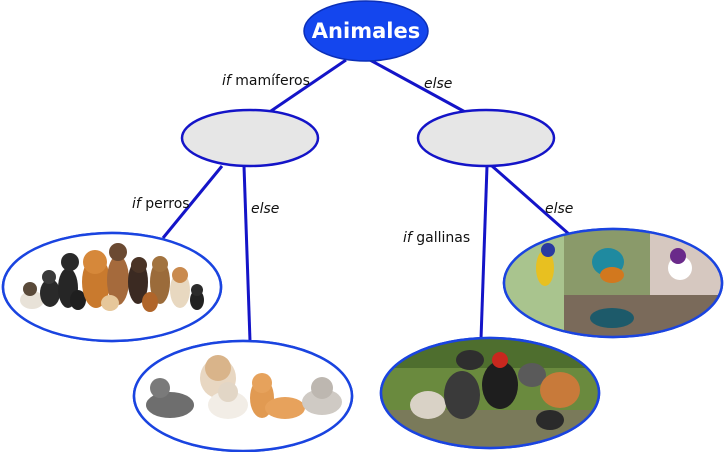  Describe the element at coordinates (559, 209) in the screenshot. I see `edge-label-else-right: else` at that location.